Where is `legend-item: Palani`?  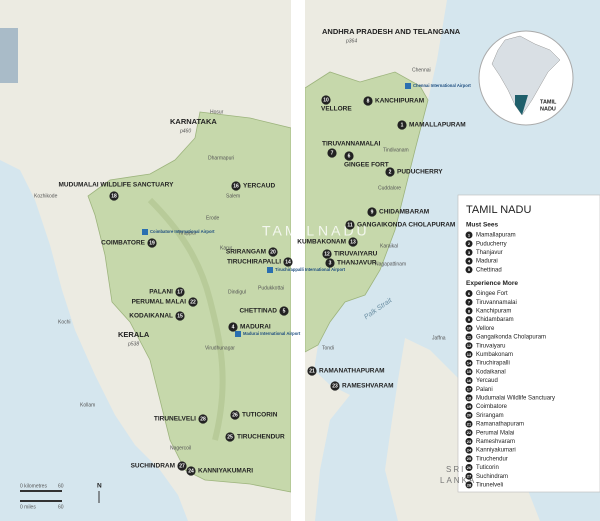 legend-item: Palani is located at coordinates (484, 390).